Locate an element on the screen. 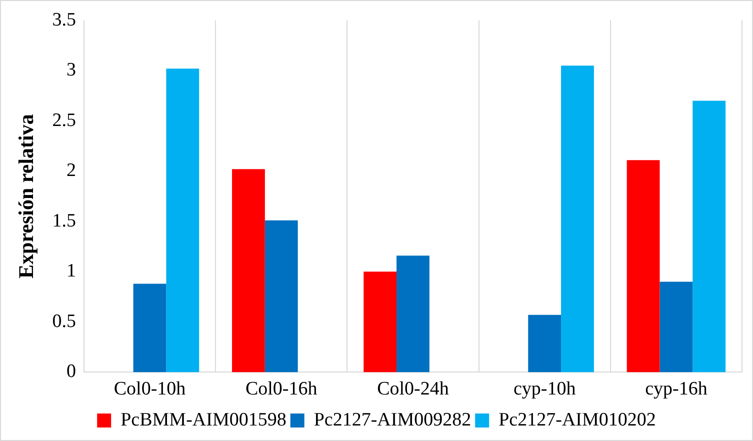 The width and height of the screenshot is (753, 441). x-tick-label: cyp-16h is located at coordinates (676, 389).